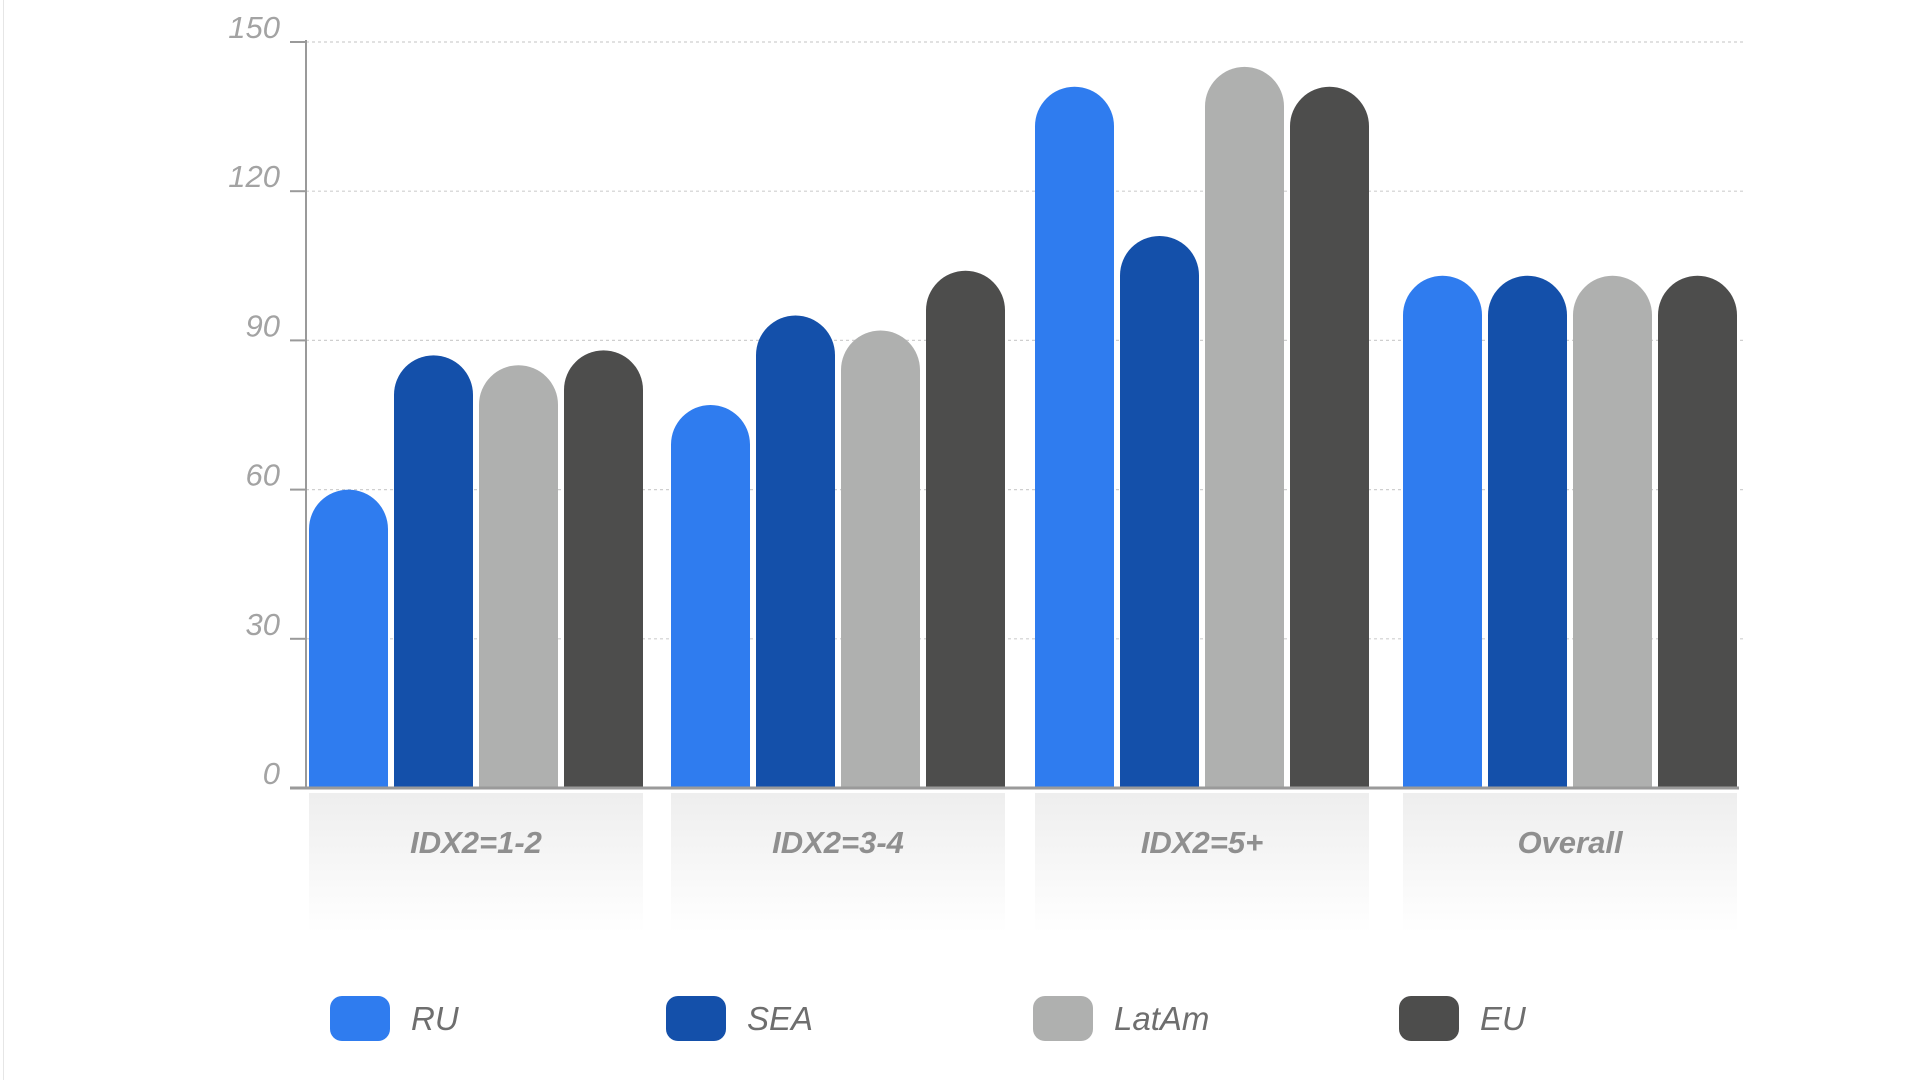 Image resolution: width=1920 pixels, height=1080 pixels. What do you see at coordinates (1570, 863) in the screenshot?
I see `category-band-overall` at bounding box center [1570, 863].